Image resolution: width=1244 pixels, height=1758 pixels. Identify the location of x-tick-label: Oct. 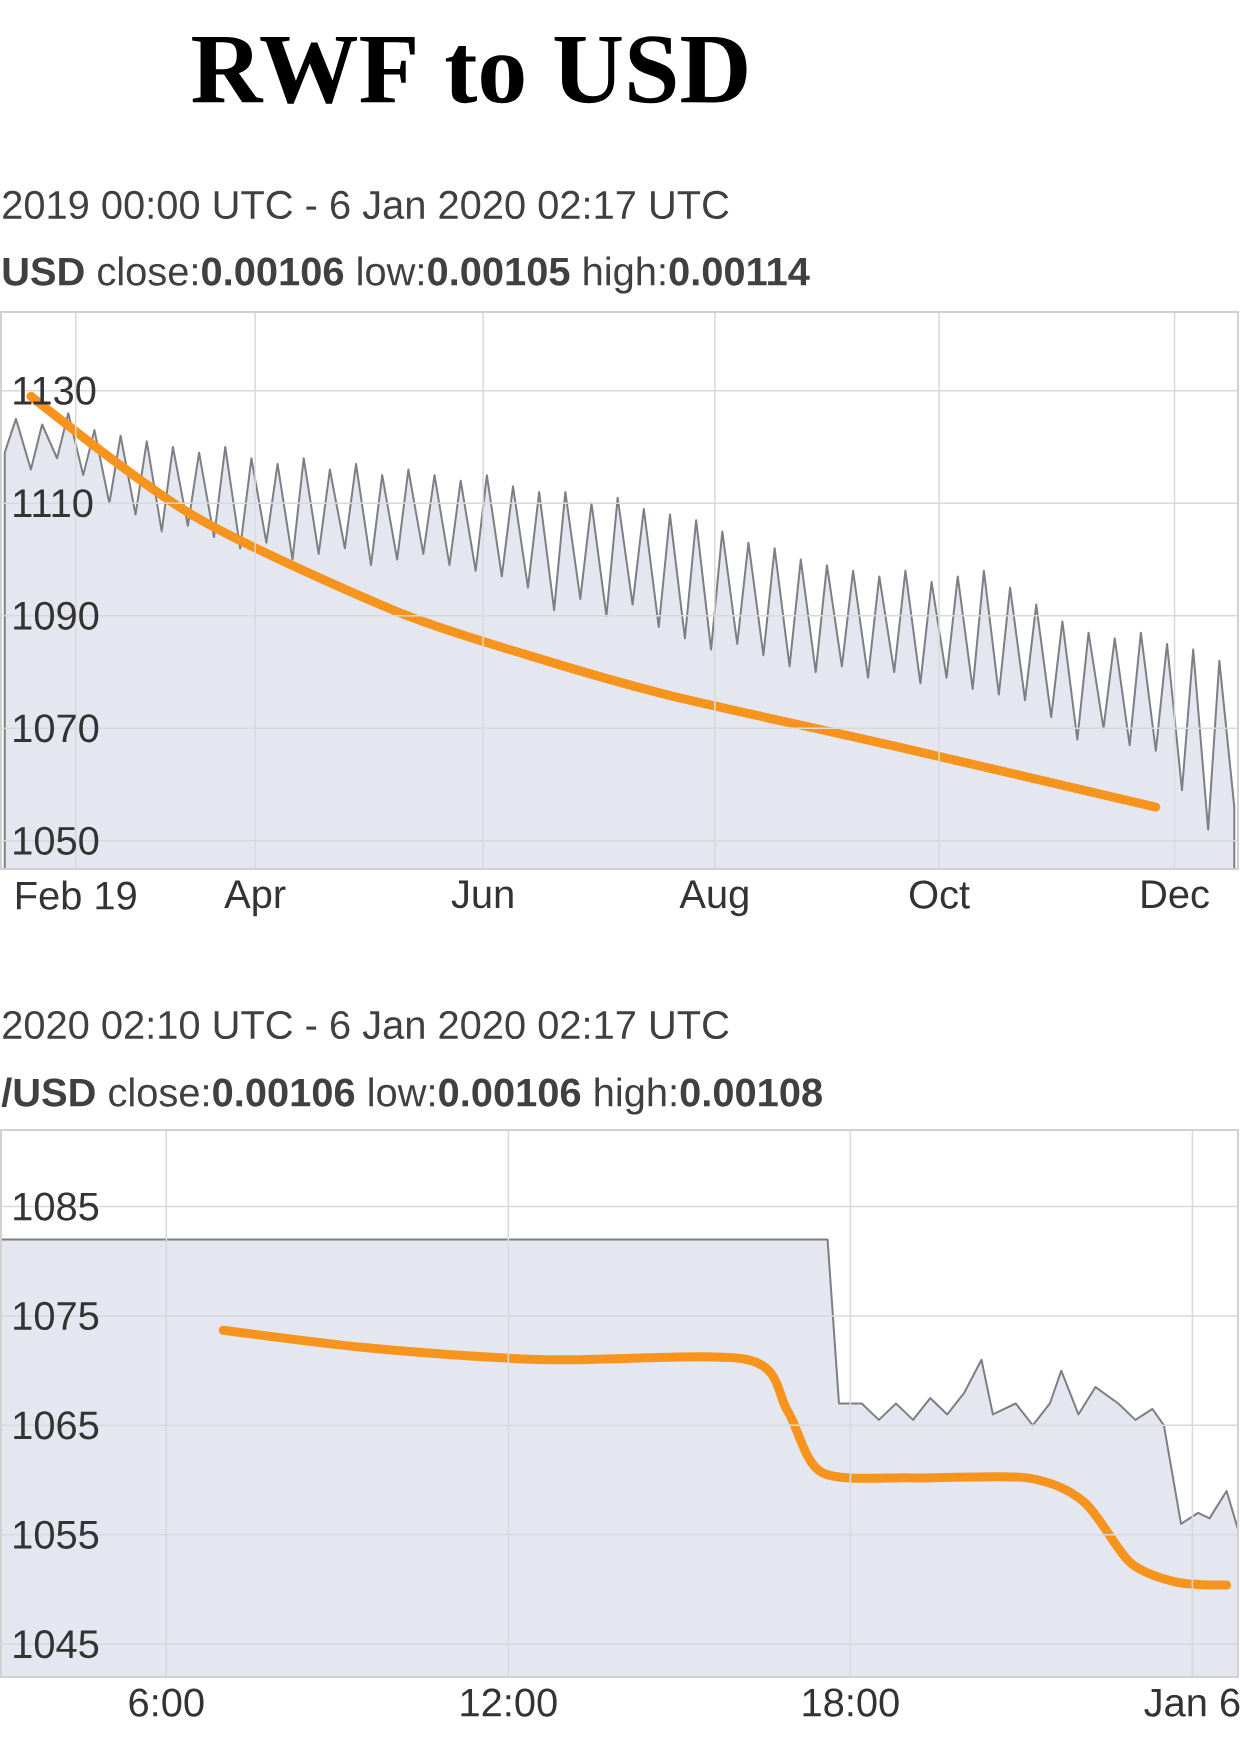
(939, 894).